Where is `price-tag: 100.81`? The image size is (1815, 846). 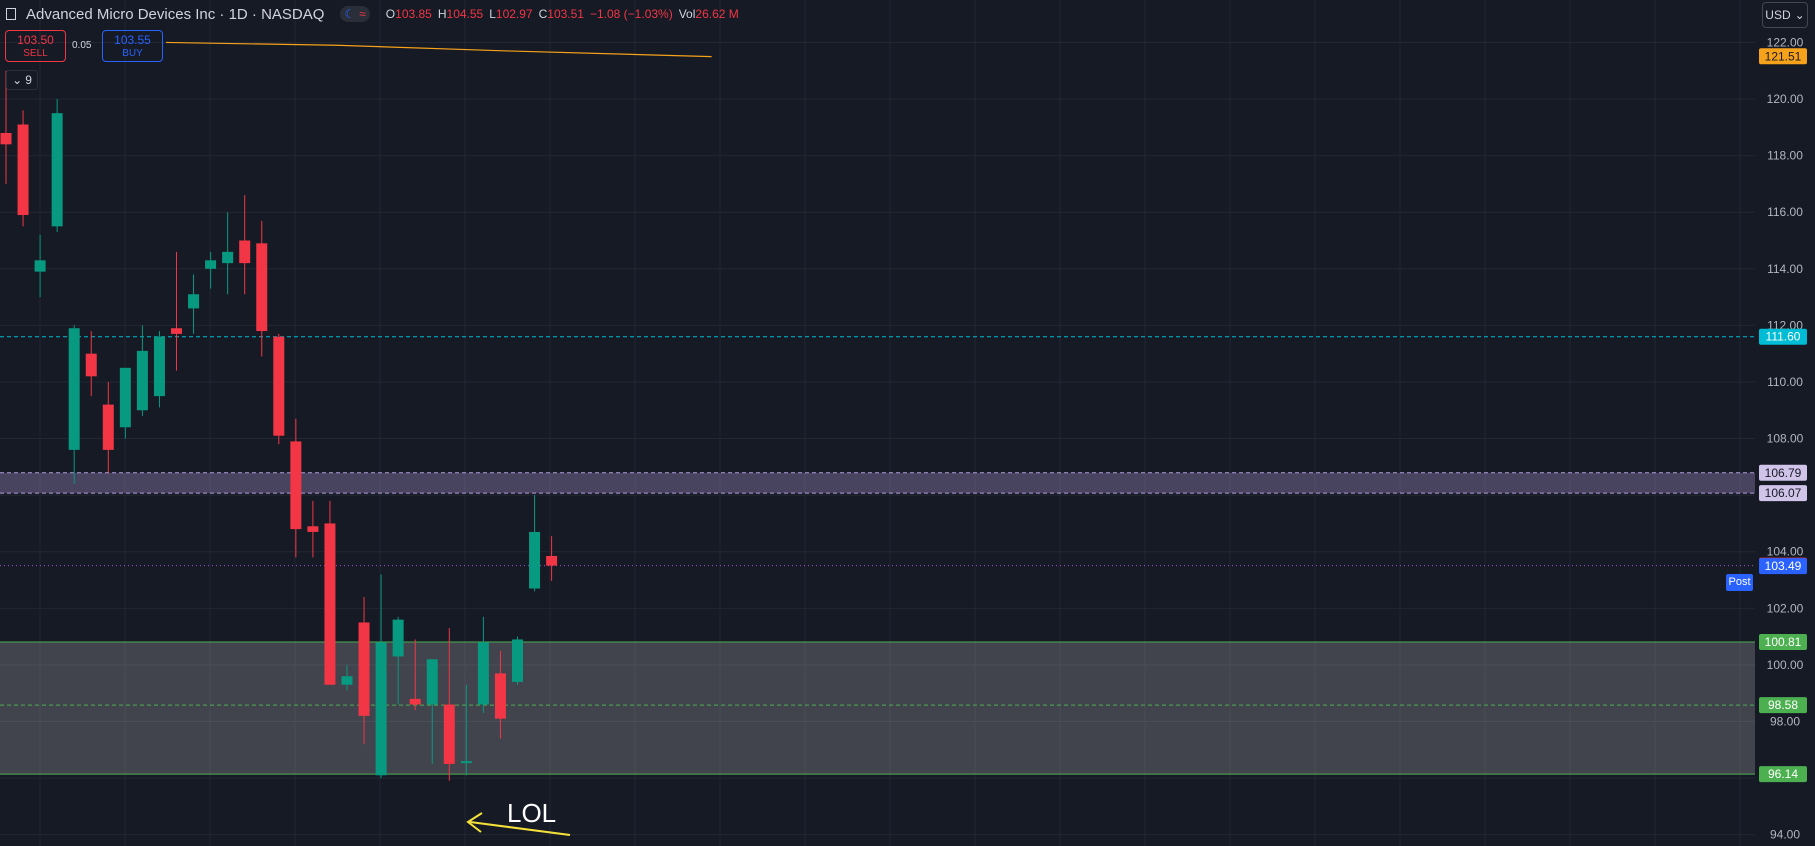 price-tag: 100.81 is located at coordinates (1783, 641).